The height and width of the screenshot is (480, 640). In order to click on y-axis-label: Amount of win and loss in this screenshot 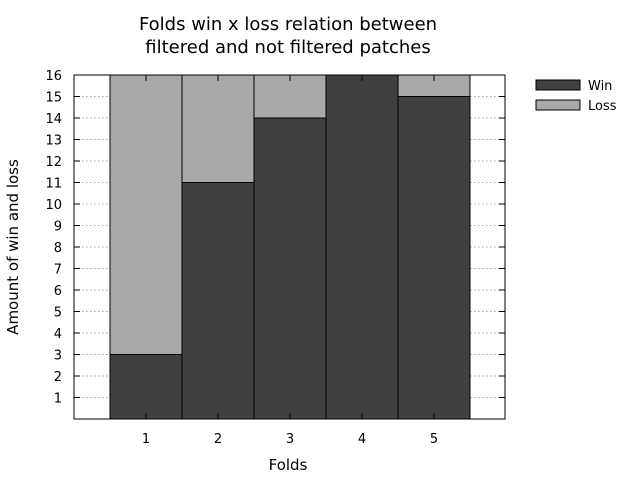, I will do `click(13, 247)`.